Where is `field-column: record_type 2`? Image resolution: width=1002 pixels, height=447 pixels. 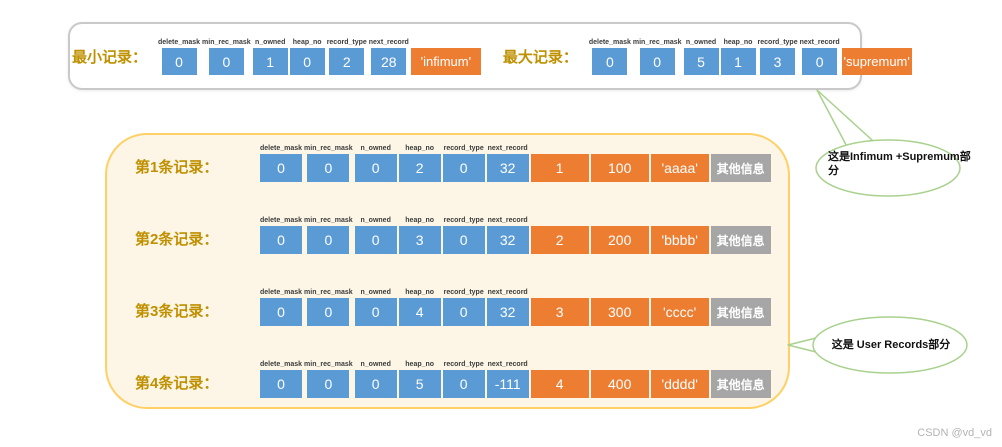
field-column: record_type 2 is located at coordinates (347, 56).